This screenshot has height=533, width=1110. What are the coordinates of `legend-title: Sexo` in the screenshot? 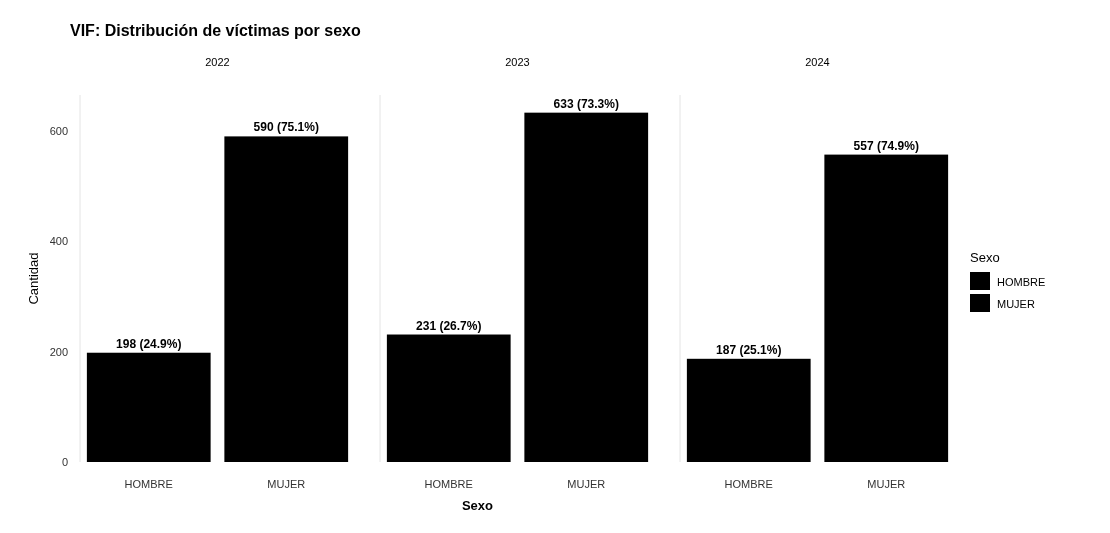 It's located at (985, 257).